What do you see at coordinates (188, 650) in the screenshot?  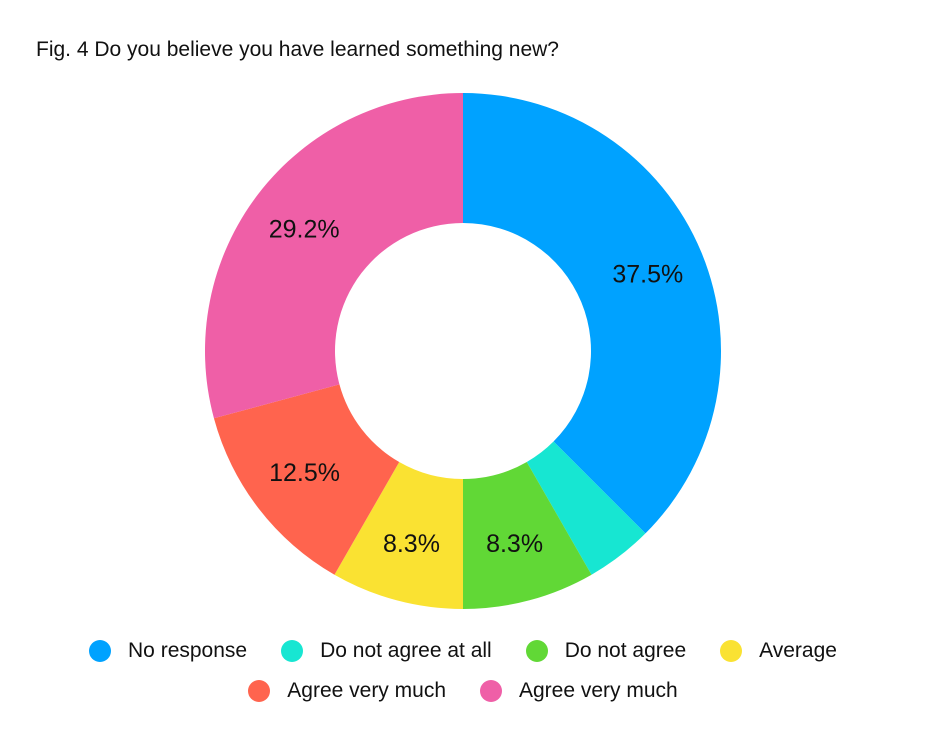 I see `legend-label: No response` at bounding box center [188, 650].